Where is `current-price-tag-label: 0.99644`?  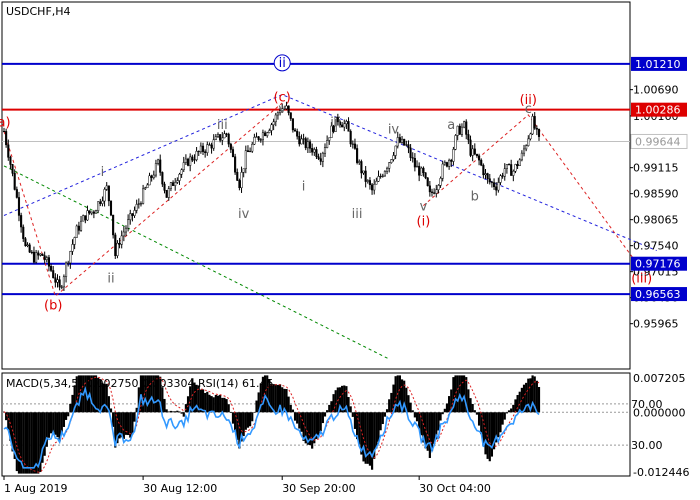
current-price-tag-label: 0.99644 is located at coordinates (658, 141).